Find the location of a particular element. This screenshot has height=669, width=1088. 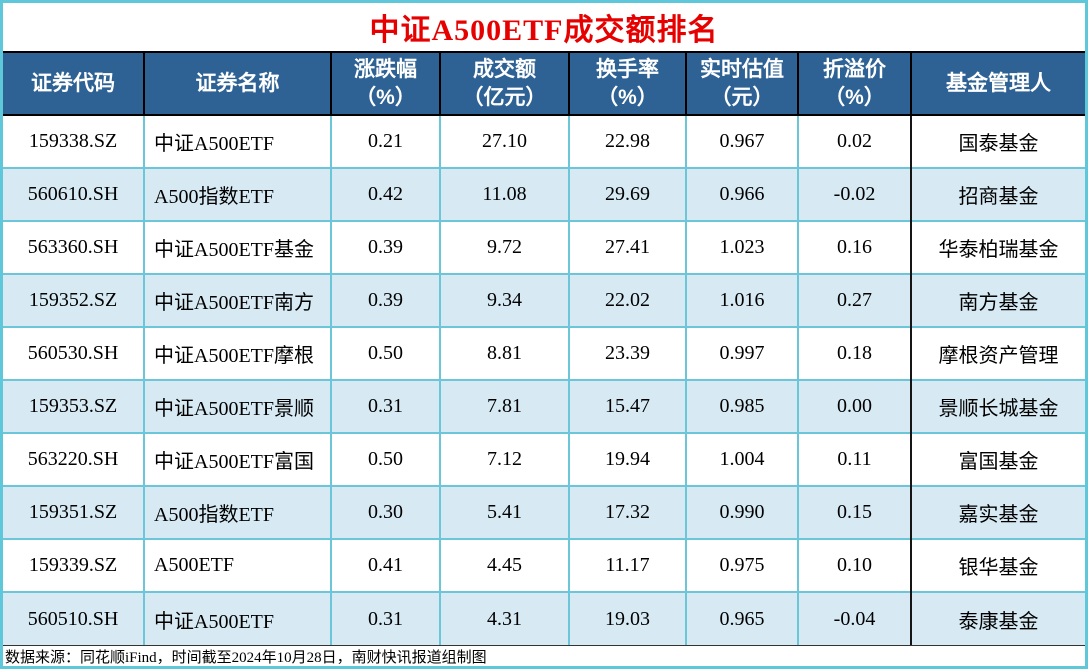

cell-r9-c2: A500ETF is located at coordinates (237, 565).